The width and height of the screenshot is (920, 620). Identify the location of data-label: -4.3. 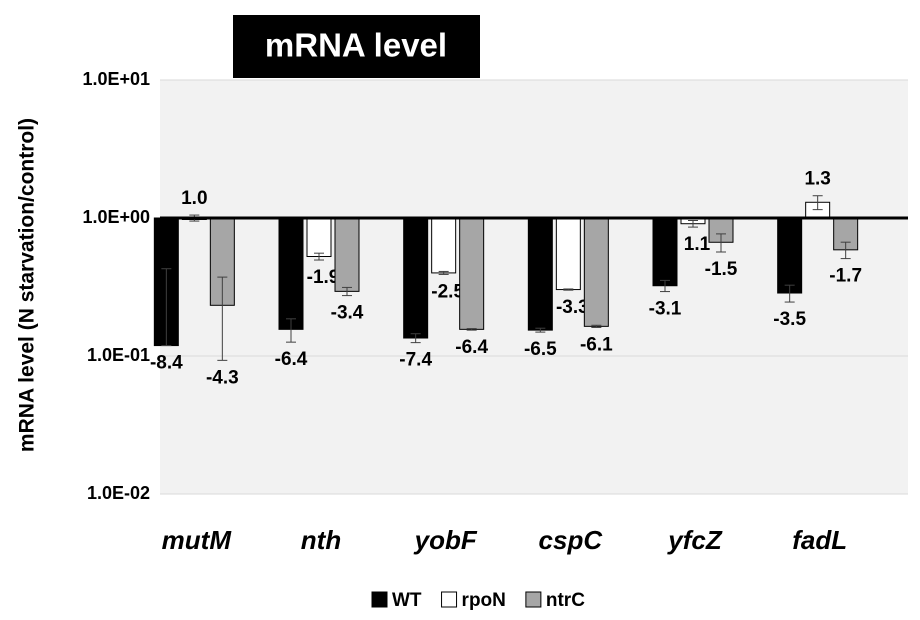
(222, 377).